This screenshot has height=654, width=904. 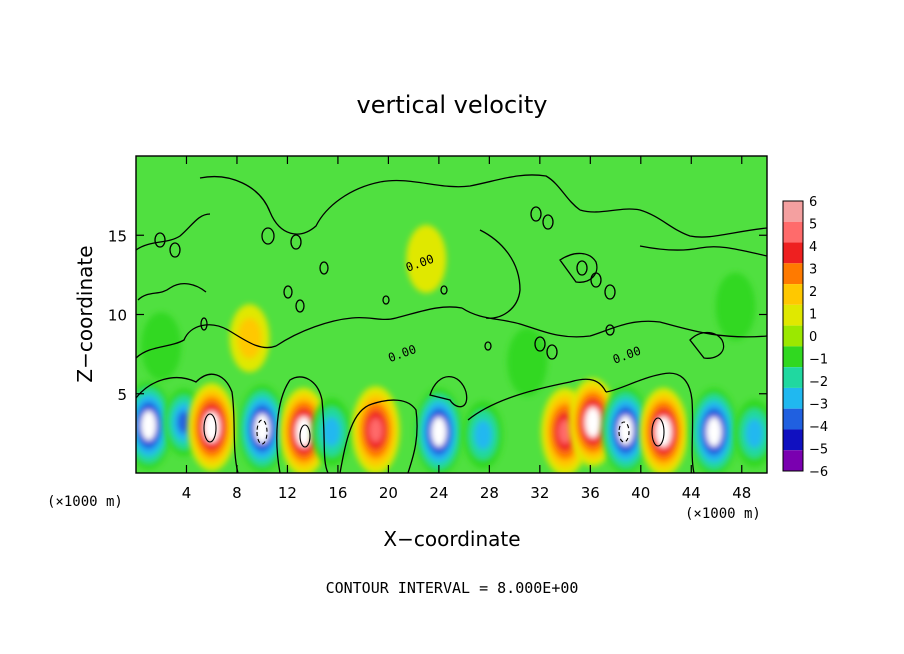 What do you see at coordinates (818, 427) in the screenshot?
I see `colorbar-label: −4` at bounding box center [818, 427].